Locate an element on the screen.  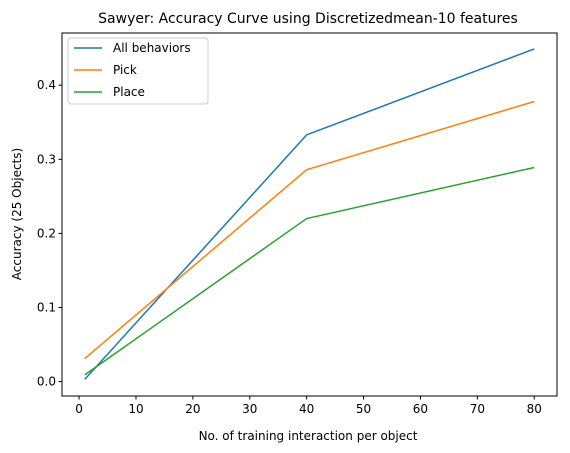
y-tick-label: 0.2 is located at coordinates (46, 233).